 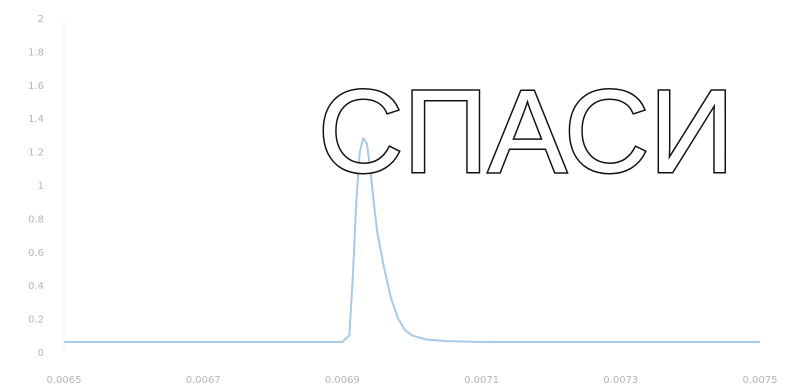 I want to click on y-tick-label: 1.4, so click(x=36, y=119).